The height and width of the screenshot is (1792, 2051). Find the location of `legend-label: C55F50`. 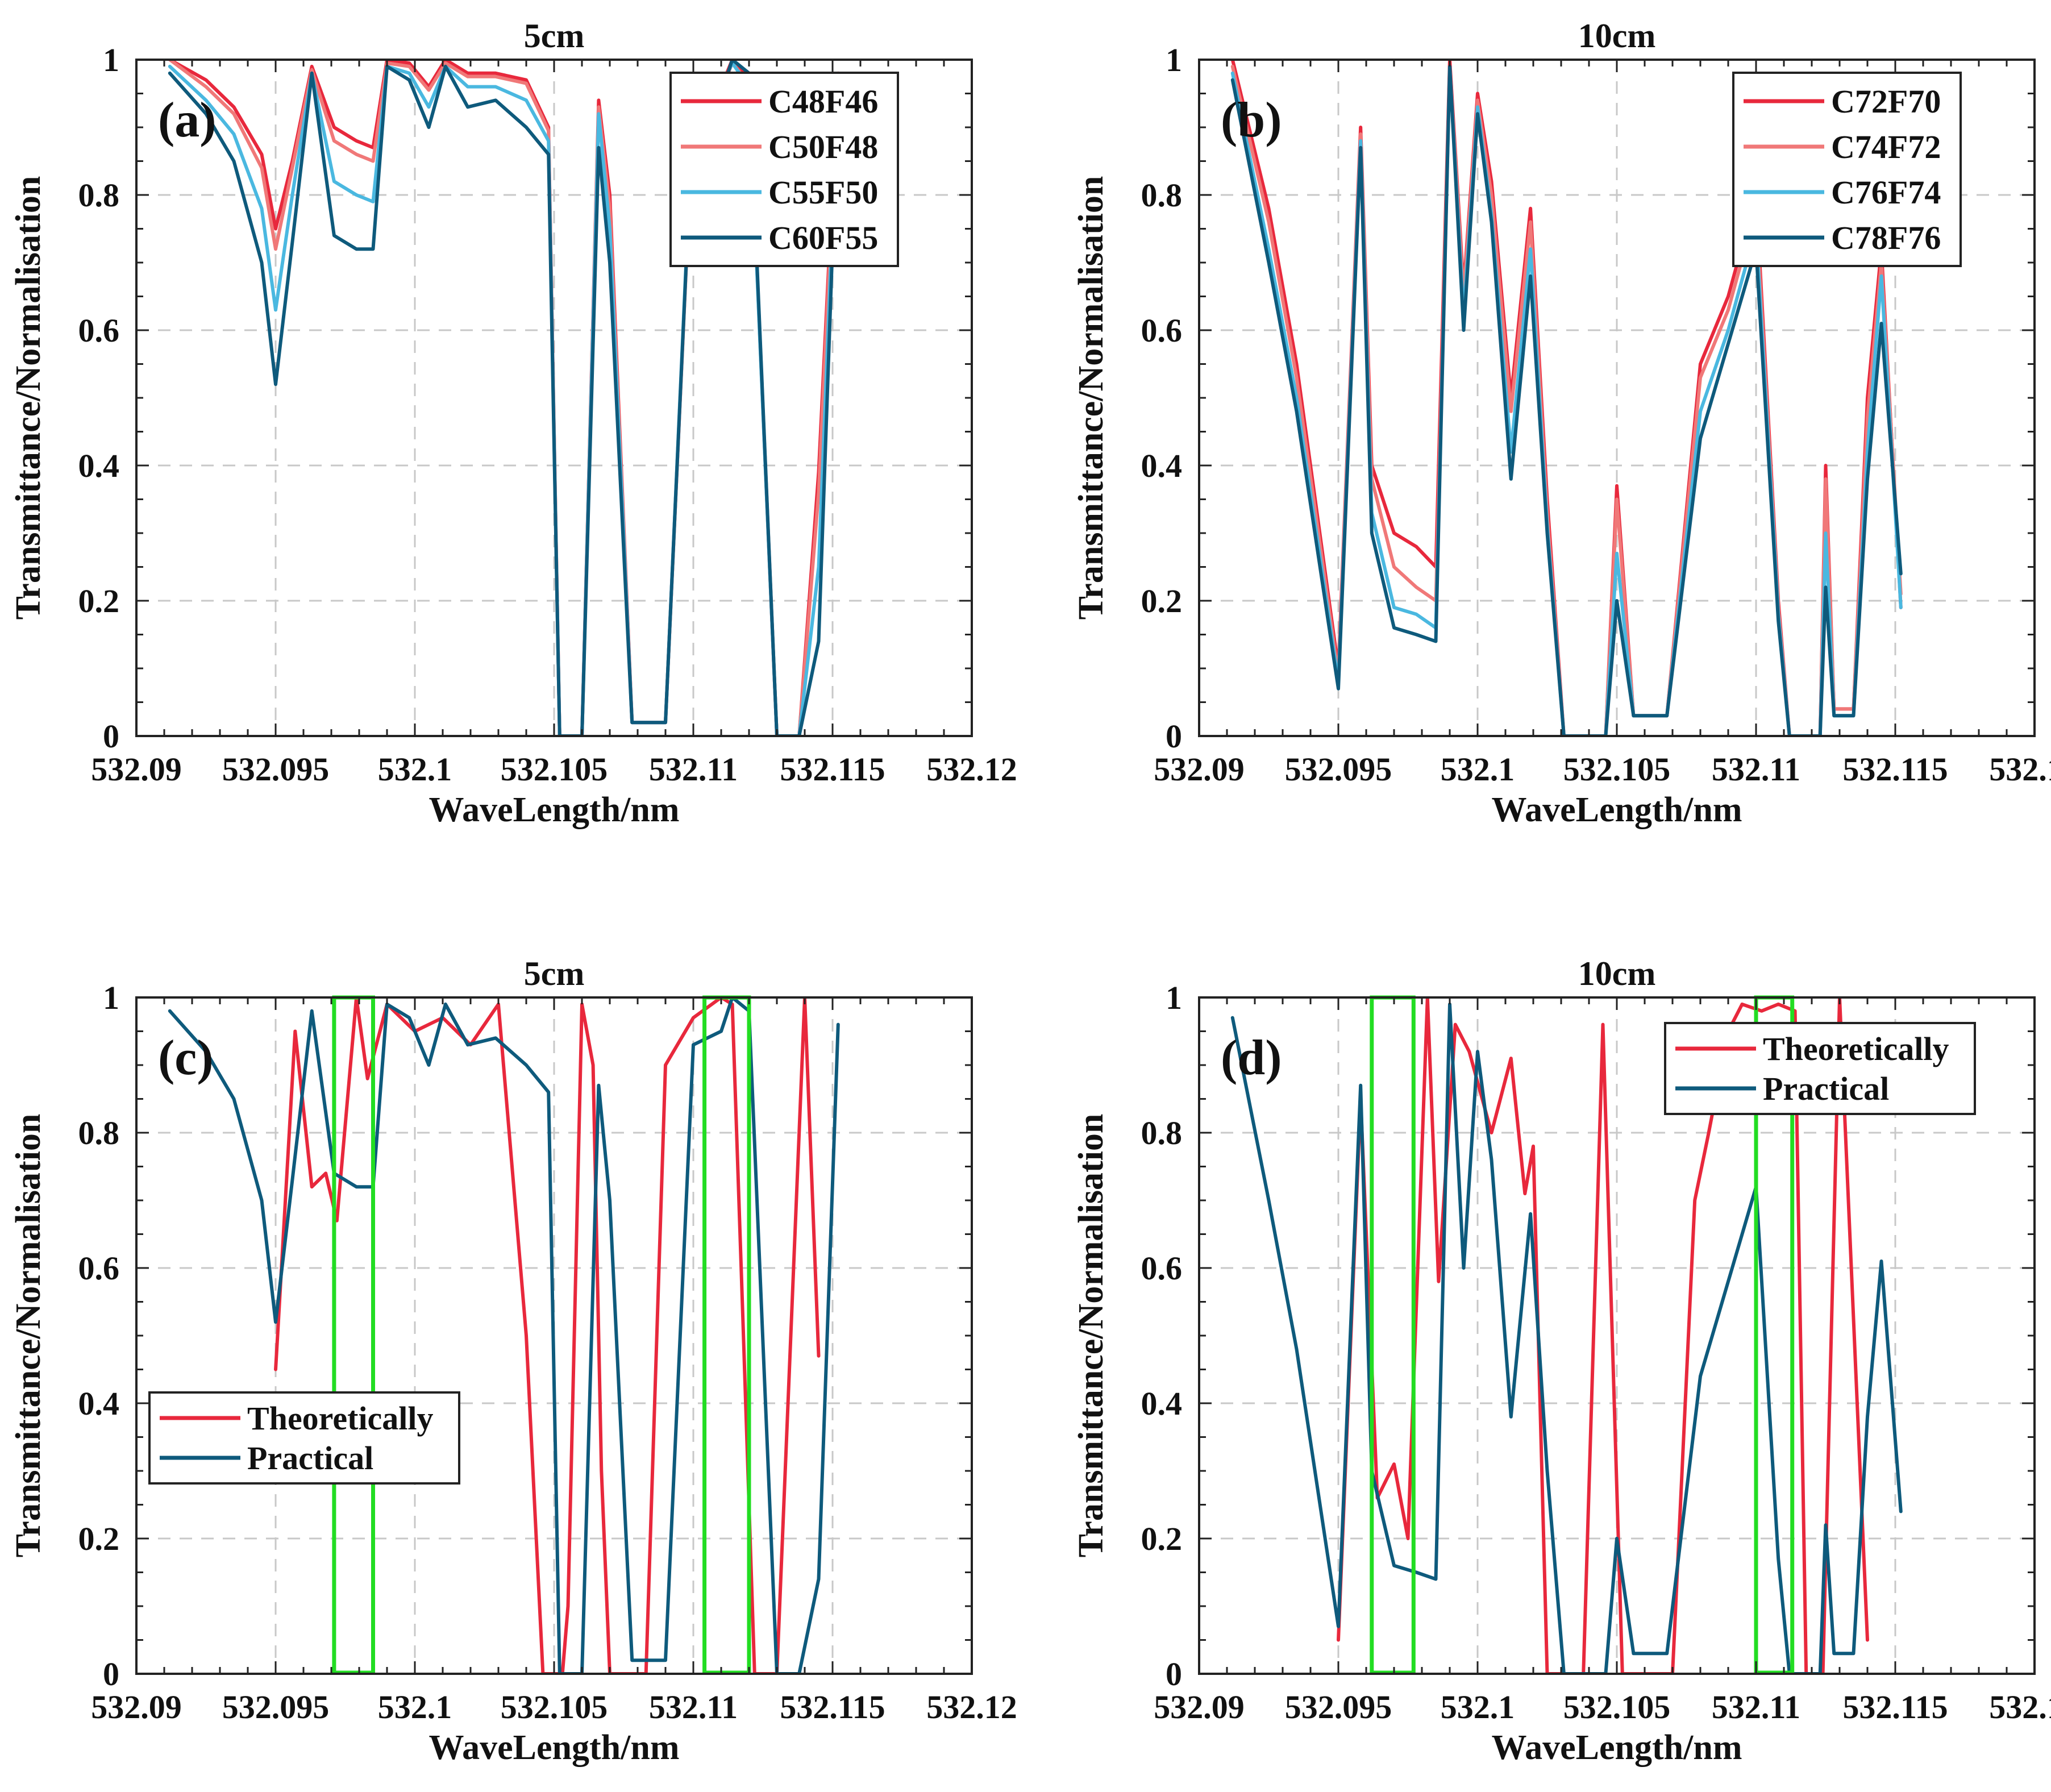

legend-label: C55F50 is located at coordinates (823, 192).